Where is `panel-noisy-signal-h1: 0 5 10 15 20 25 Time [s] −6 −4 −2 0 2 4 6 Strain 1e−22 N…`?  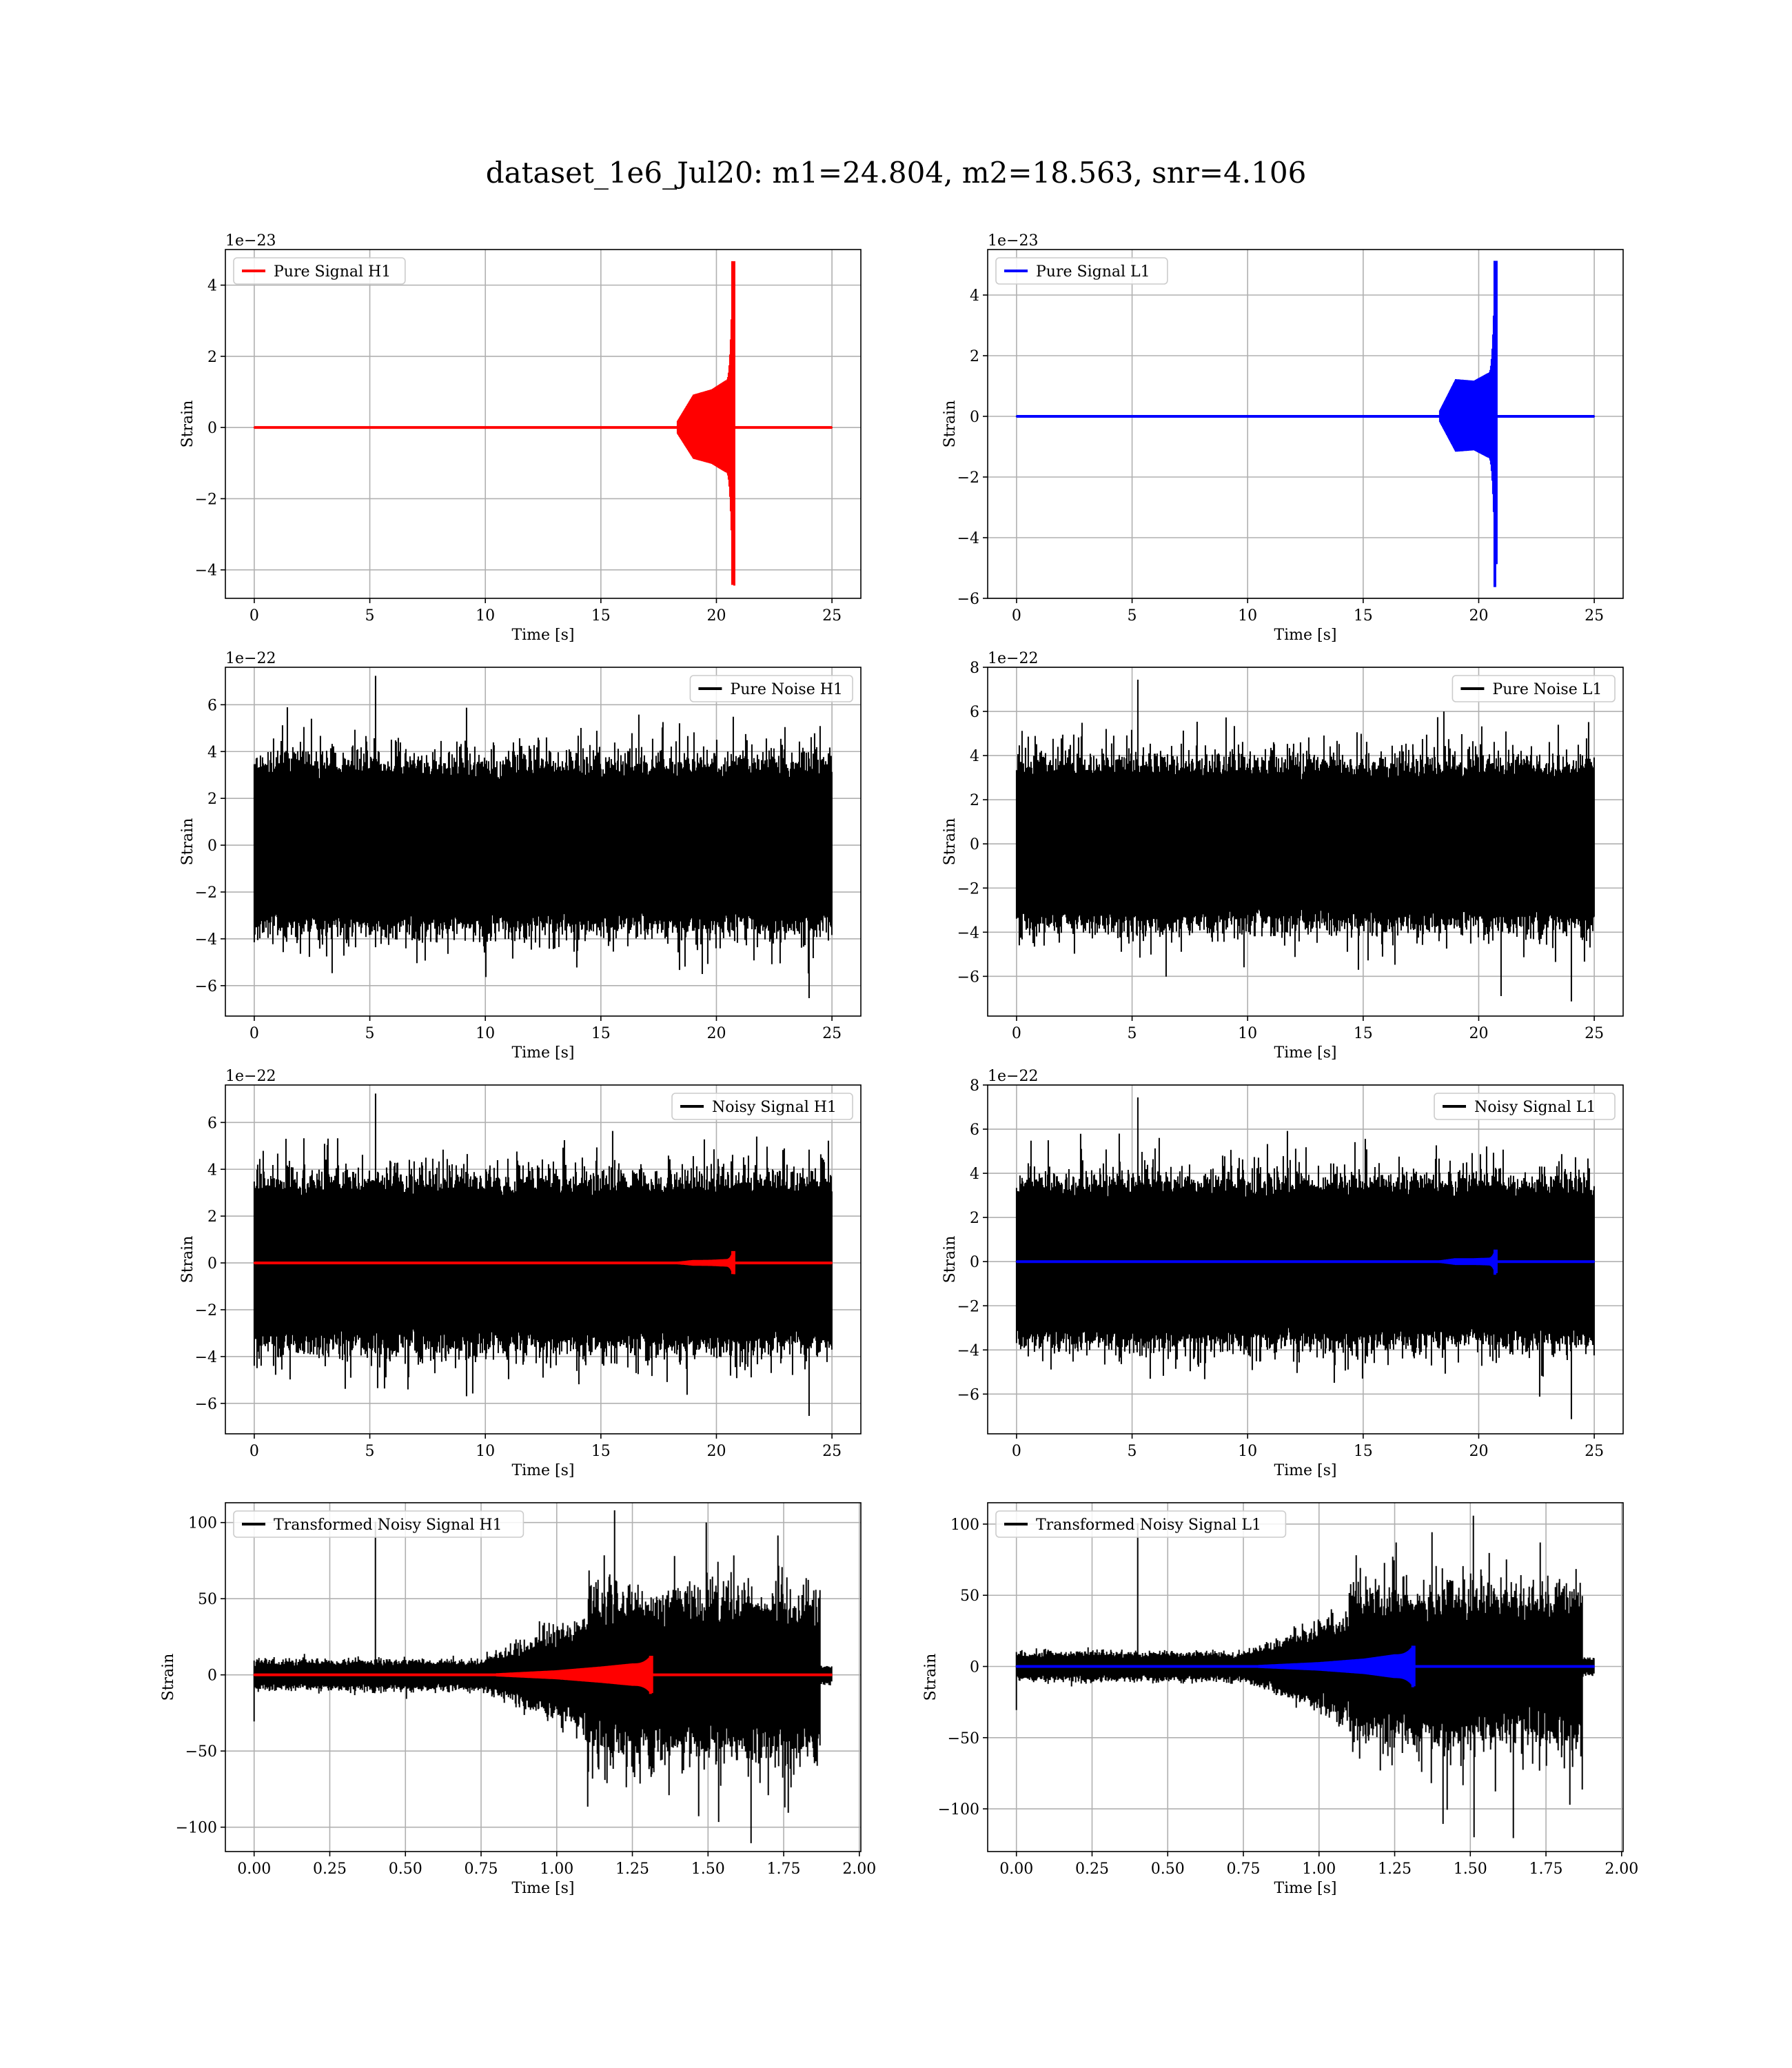
panel-noisy-signal-h1: 0 5 10 15 20 25 Time [s] −6 −4 −2 0 2 4 6 Strain 1e−22 N… is located at coordinates (520, 1273).